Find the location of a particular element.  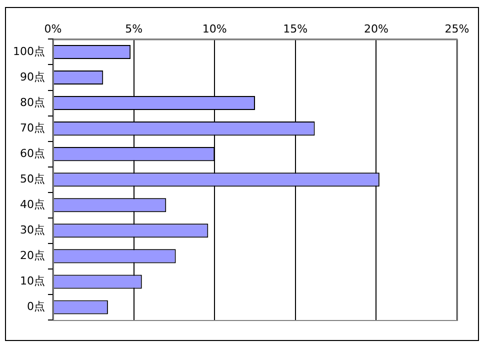

x-tick-label: 10% is located at coordinates (214, 29).